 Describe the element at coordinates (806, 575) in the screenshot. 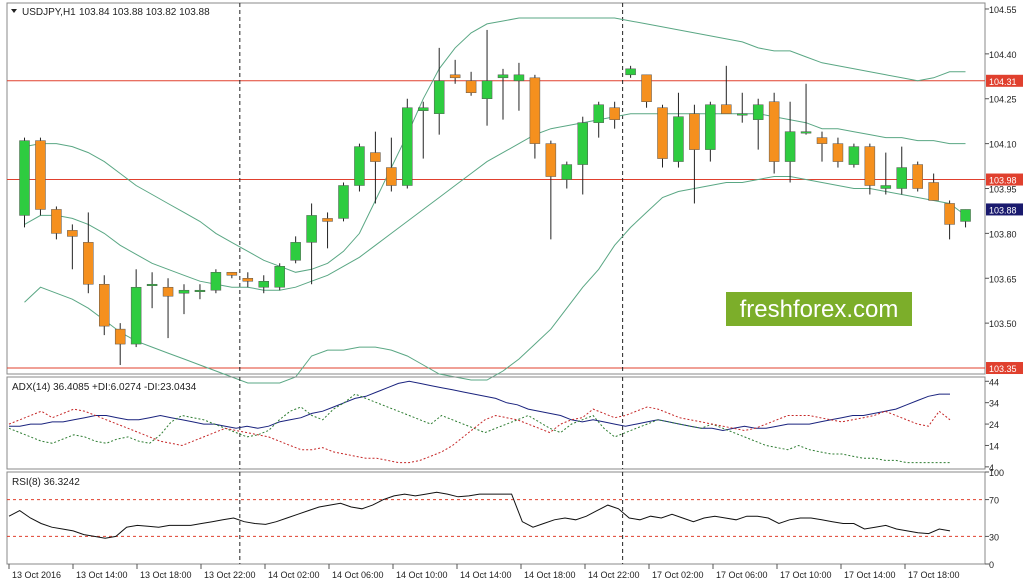

I see `time-tick-label: 17 Oct 10:00` at that location.